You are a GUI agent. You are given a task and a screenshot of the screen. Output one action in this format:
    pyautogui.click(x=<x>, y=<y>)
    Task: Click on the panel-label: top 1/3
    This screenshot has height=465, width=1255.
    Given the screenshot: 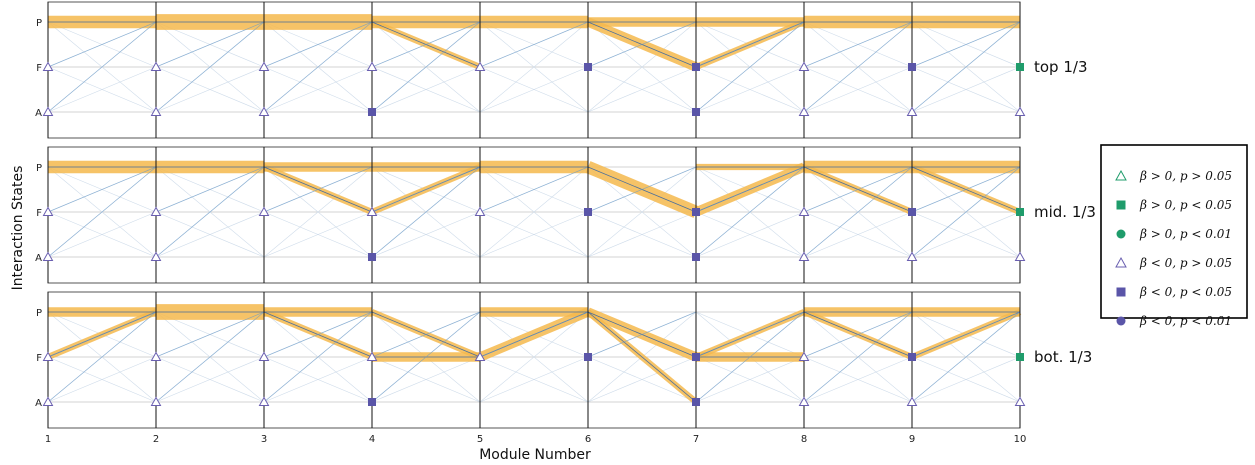 What is the action you would take?
    pyautogui.click(x=1061, y=67)
    